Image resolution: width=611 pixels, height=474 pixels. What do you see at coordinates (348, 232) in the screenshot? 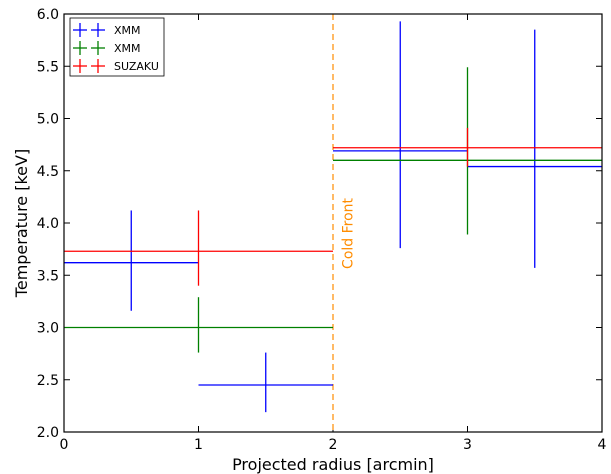
I see `cold-front-label: Cold Front` at bounding box center [348, 232].